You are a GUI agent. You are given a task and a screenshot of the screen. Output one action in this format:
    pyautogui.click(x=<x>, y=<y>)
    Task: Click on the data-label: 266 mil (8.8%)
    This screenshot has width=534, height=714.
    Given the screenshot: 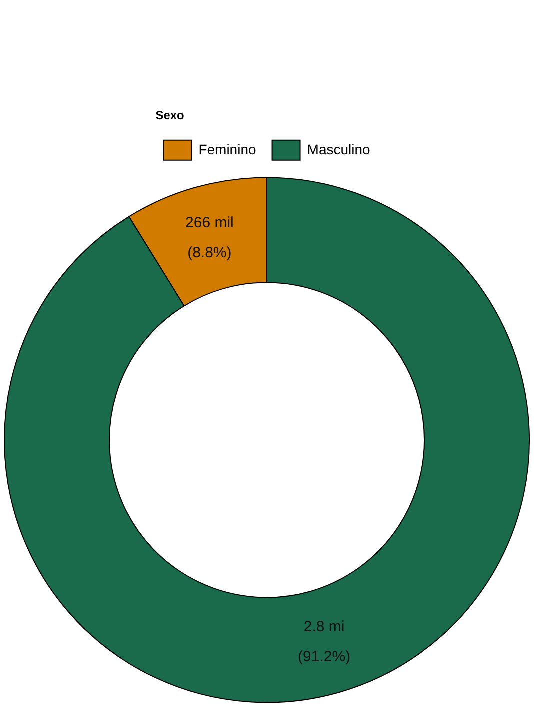 What is the action you would take?
    pyautogui.click(x=210, y=238)
    